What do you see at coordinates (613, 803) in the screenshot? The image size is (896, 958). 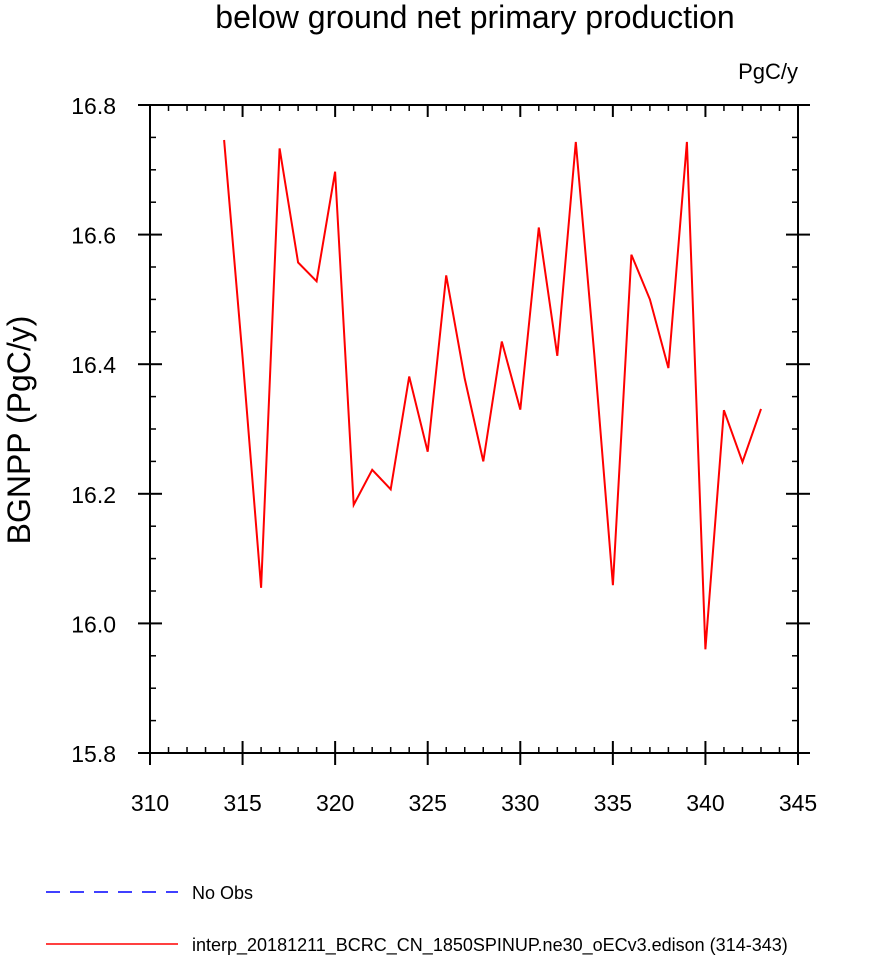 I see `x-tick-label: 335` at bounding box center [613, 803].